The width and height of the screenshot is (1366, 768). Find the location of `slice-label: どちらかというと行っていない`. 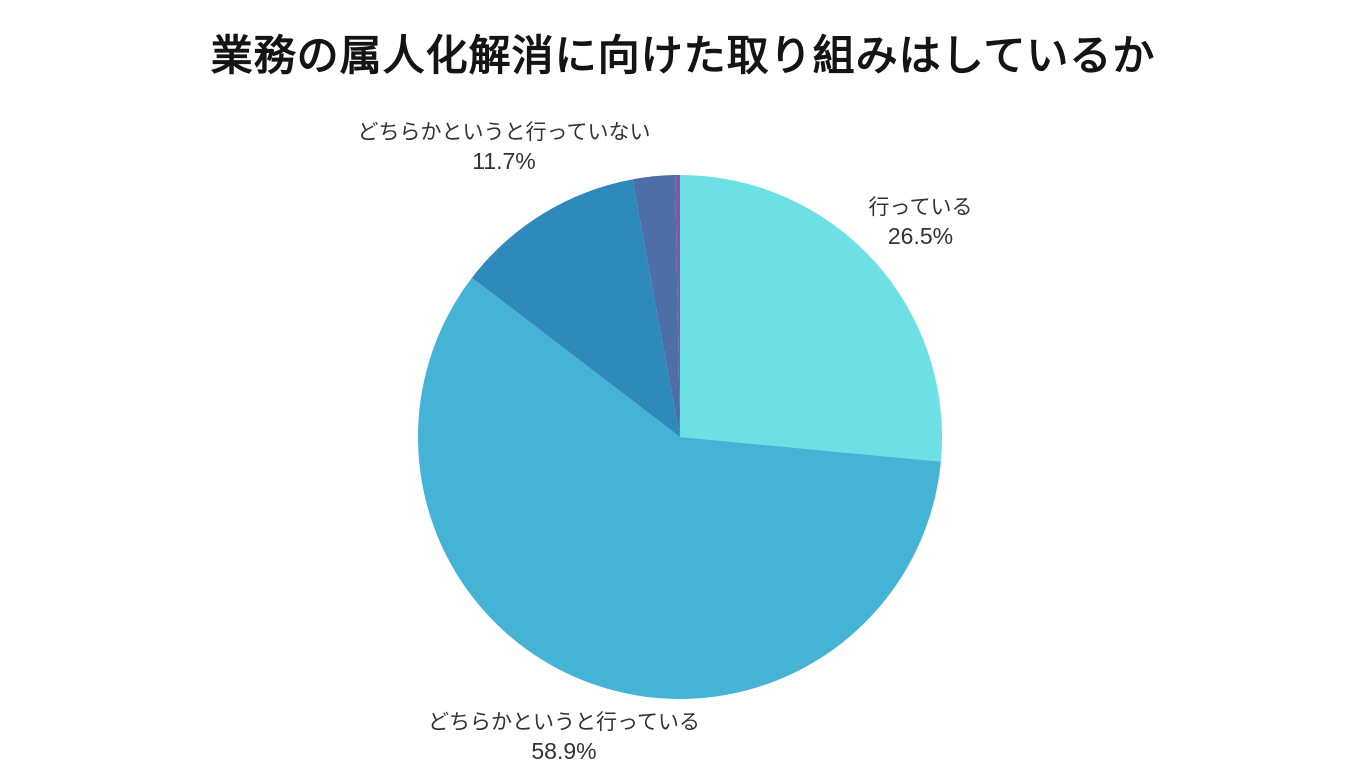

slice-label: どちらかというと行っていない is located at coordinates (504, 132).